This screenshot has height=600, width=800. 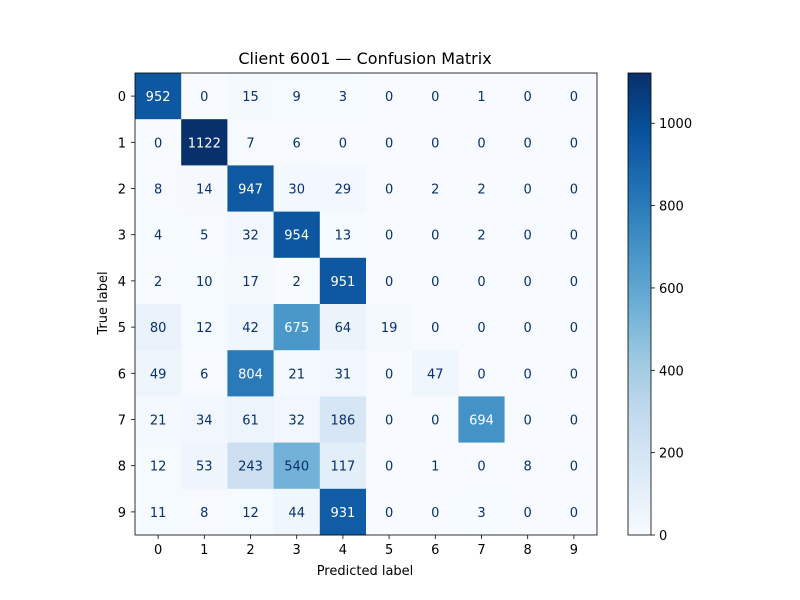 What do you see at coordinates (158, 282) in the screenshot?
I see `cell-value-label: 2` at bounding box center [158, 282].